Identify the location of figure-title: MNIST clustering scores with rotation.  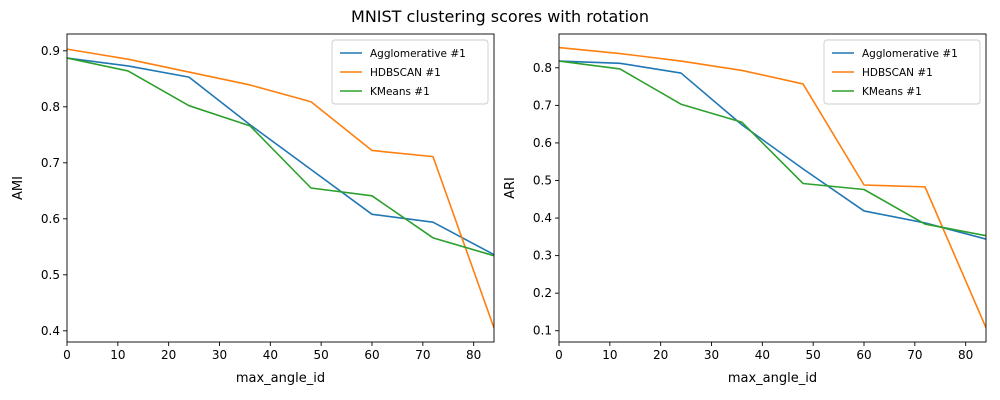
(500, 16).